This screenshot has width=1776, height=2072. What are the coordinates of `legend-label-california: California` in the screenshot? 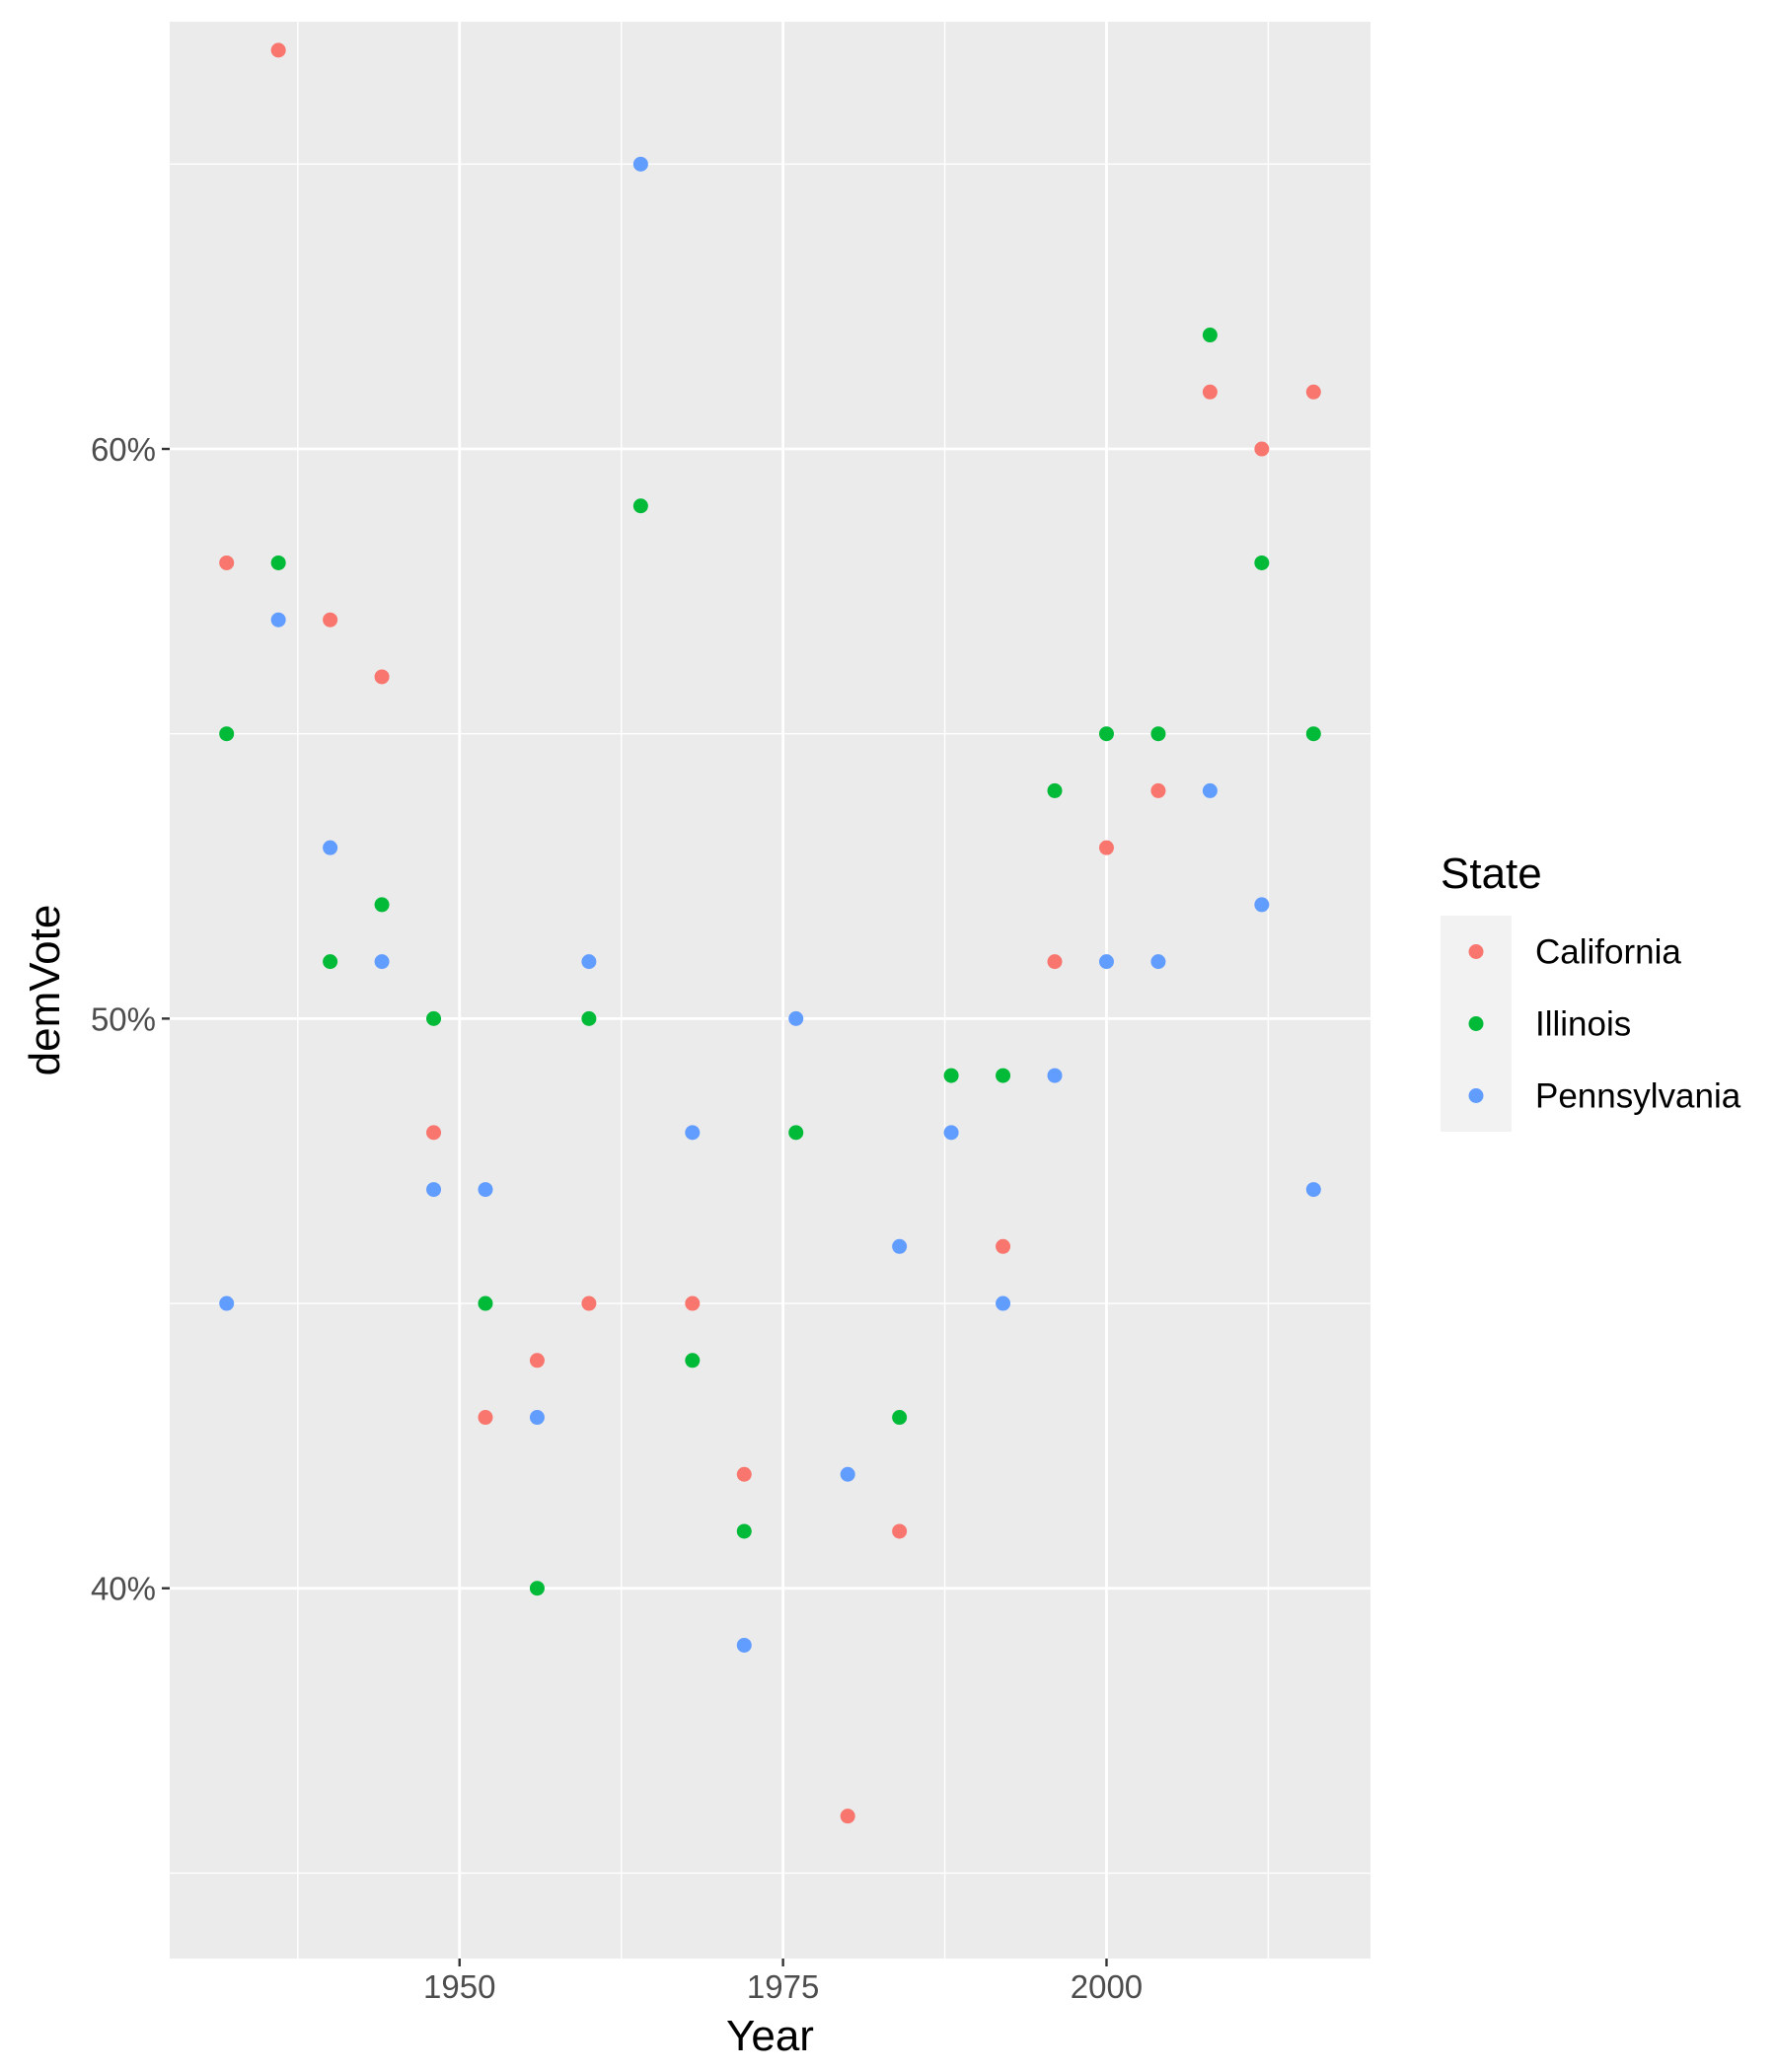 It's located at (1608, 953).